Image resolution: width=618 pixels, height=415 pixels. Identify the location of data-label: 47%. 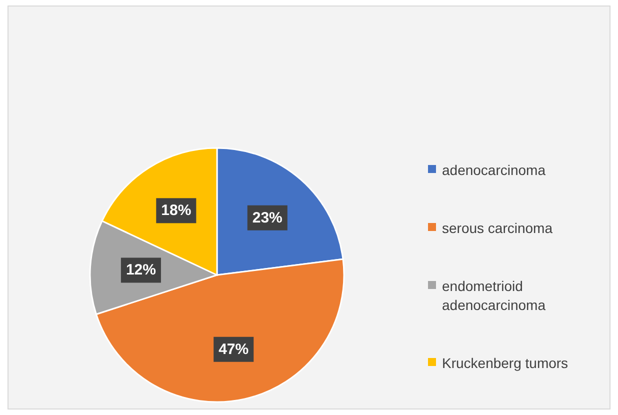
(233, 349).